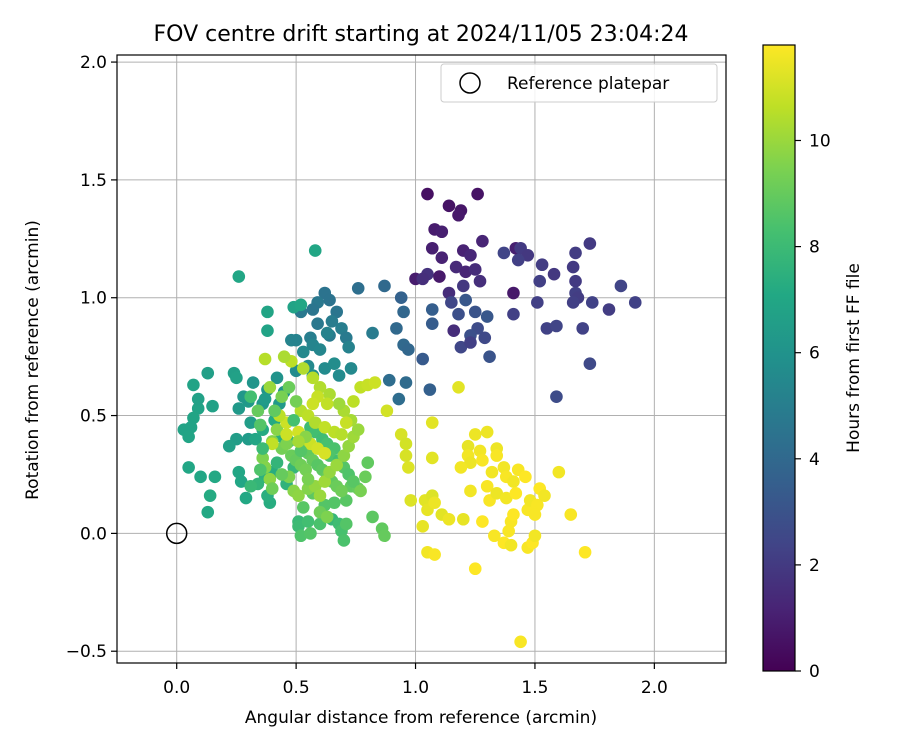 Image resolution: width=900 pixels, height=750 pixels. Describe the element at coordinates (93, 181) in the screenshot. I see `y-tick-label: 1.5` at that location.